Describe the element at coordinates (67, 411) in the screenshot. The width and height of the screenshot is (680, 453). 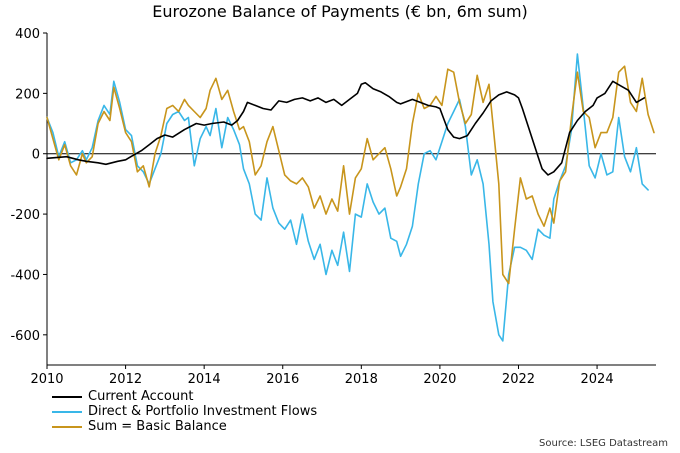
I see `legend-swatch-investment-flows` at that location.